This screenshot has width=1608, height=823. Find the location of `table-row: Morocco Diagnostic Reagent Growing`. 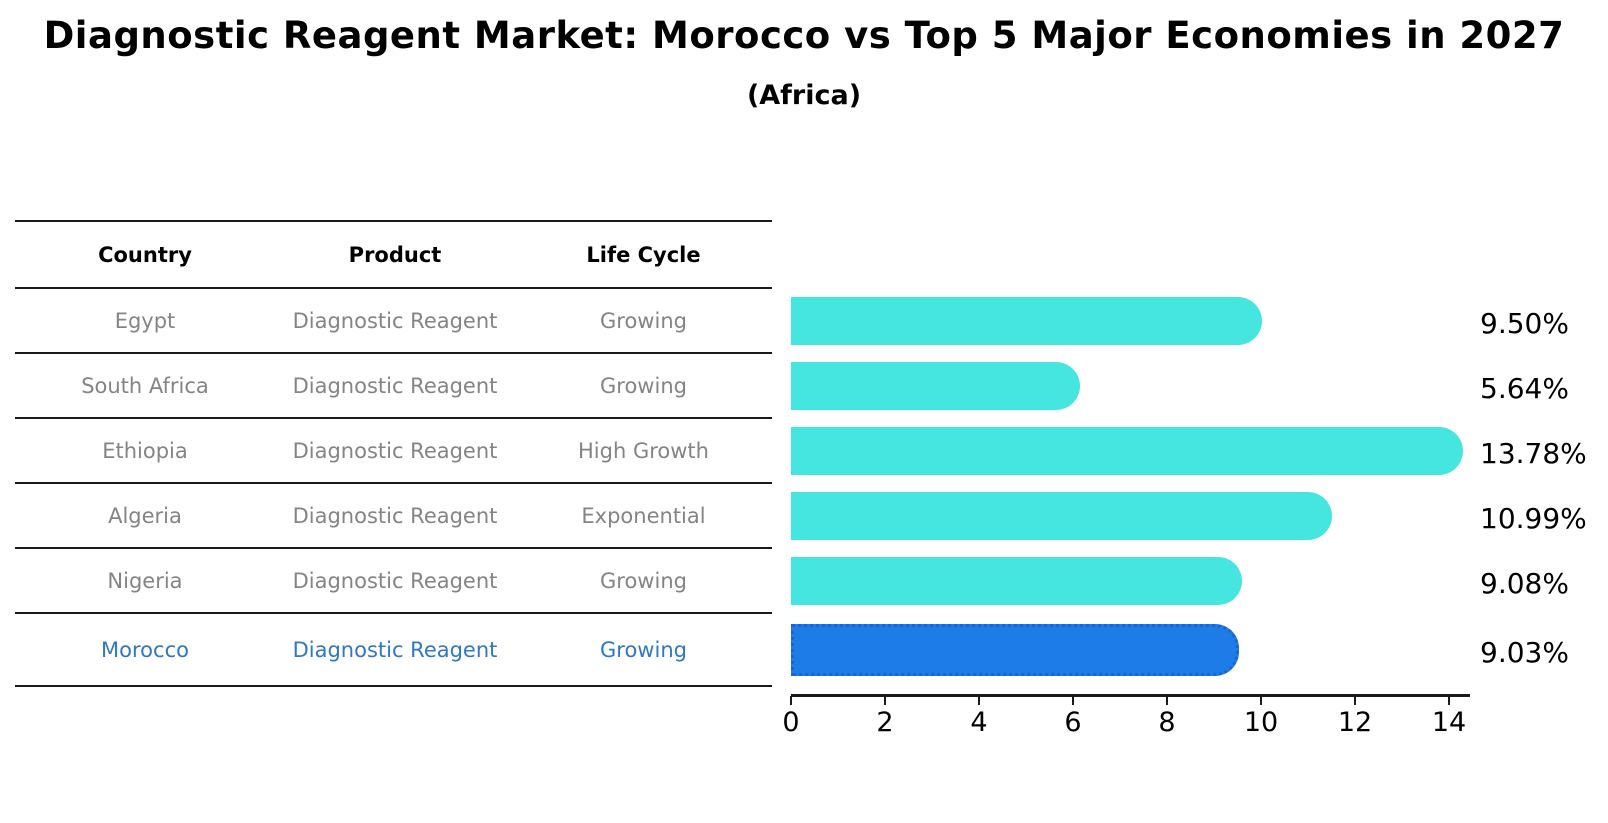

table-row: Morocco Diagnostic Reagent Growing is located at coordinates (393, 649).